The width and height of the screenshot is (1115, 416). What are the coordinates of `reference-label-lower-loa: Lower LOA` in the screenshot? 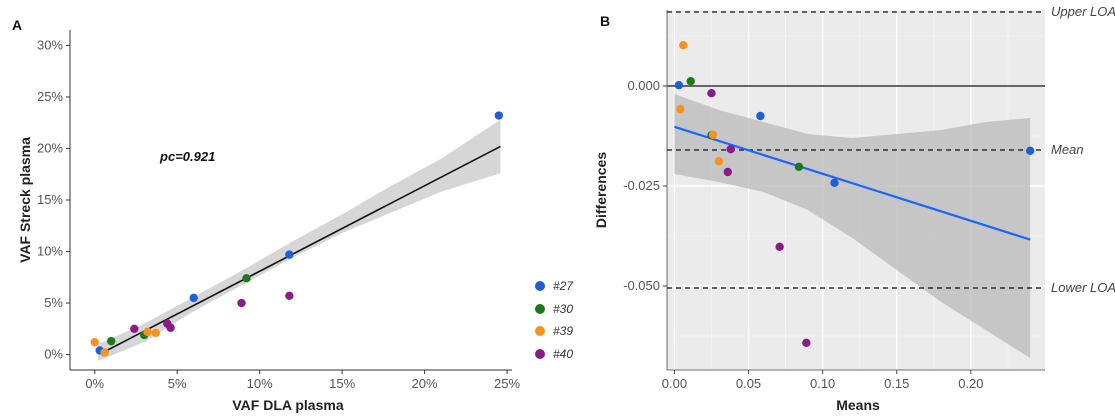 It's located at (1083, 287).